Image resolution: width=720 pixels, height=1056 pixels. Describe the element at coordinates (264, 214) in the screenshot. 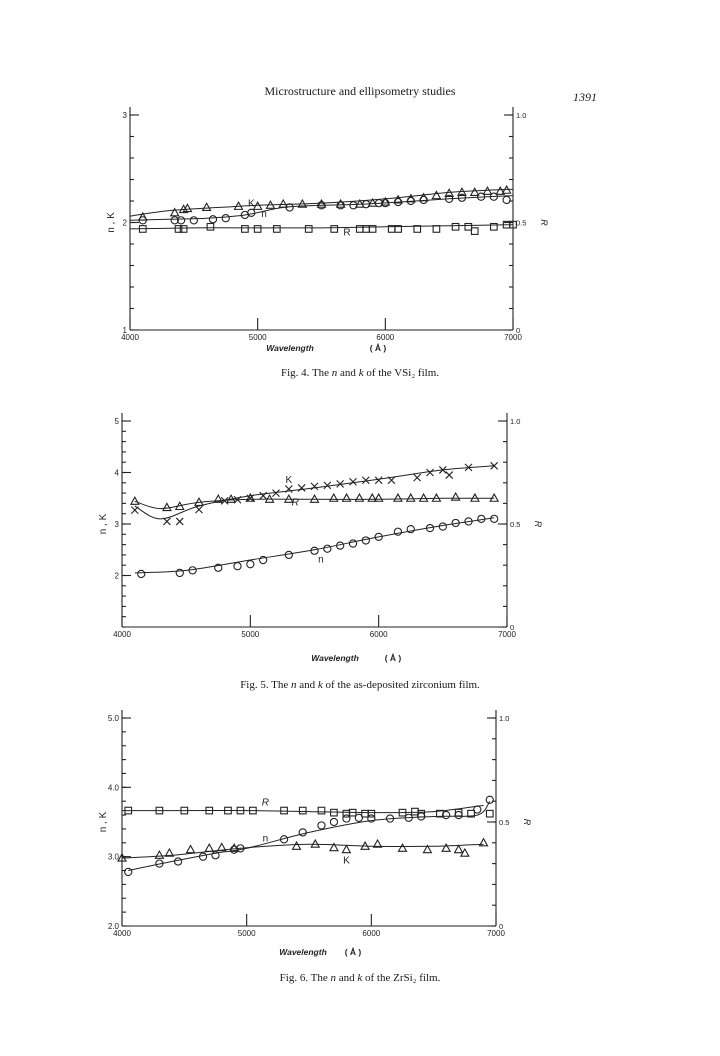

I see `series-label: n` at that location.